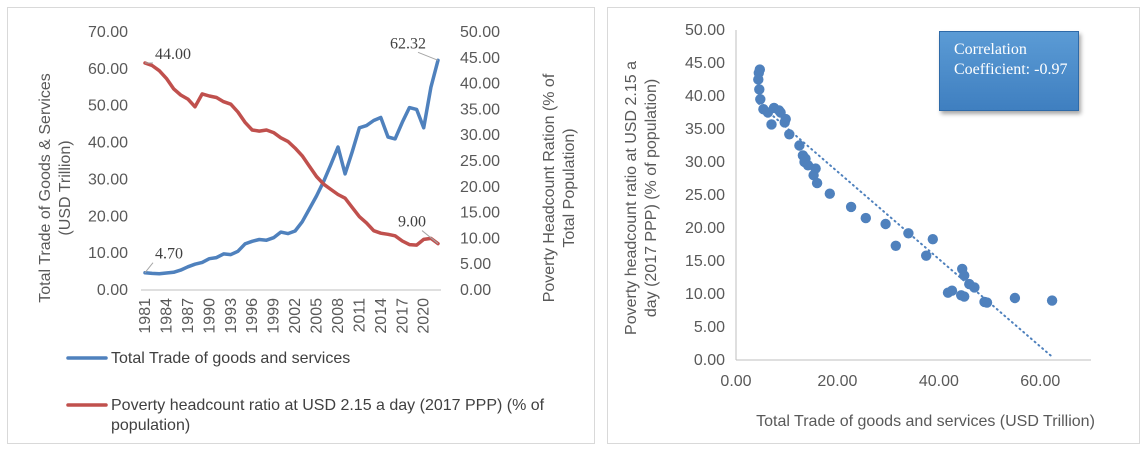  Describe the element at coordinates (939, 381) in the screenshot. I see `x-tick-label: 40.00` at that location.